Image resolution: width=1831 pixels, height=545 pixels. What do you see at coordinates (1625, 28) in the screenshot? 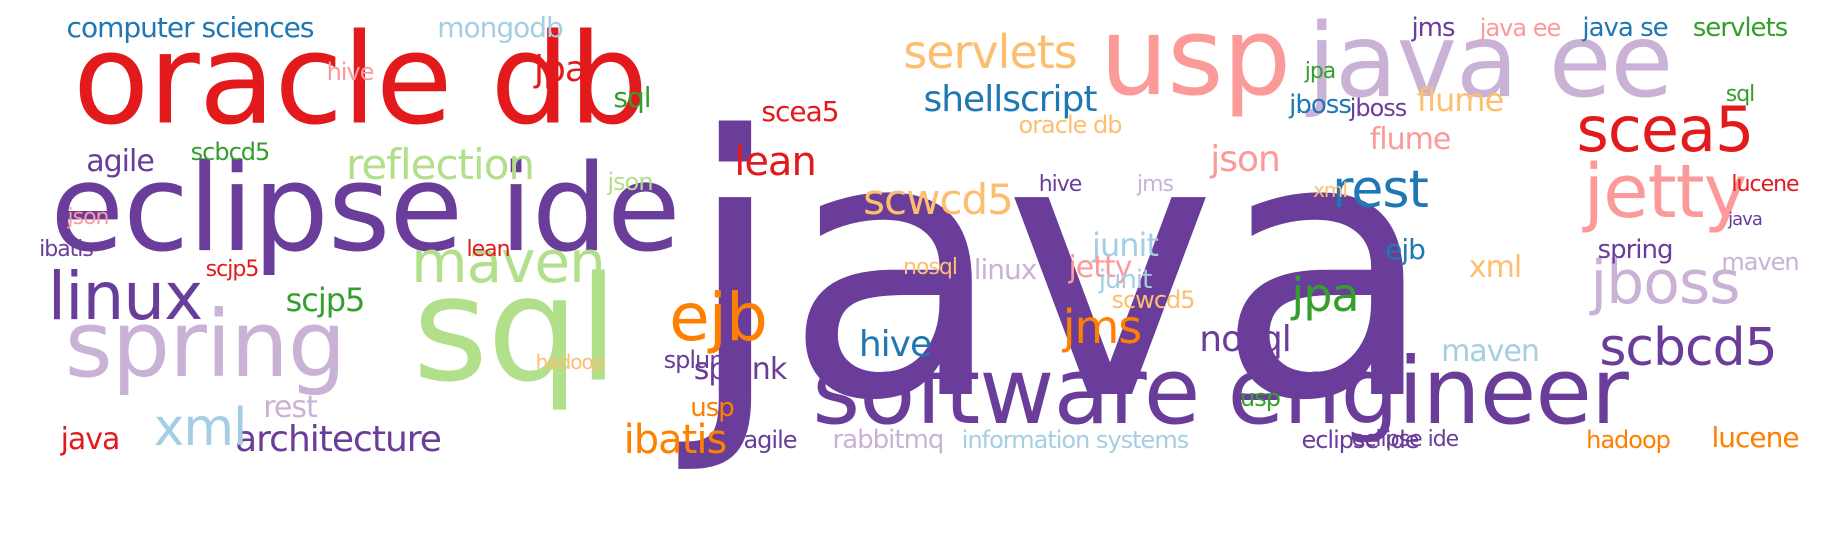
I see `cloud-word: java se` at bounding box center [1625, 28].